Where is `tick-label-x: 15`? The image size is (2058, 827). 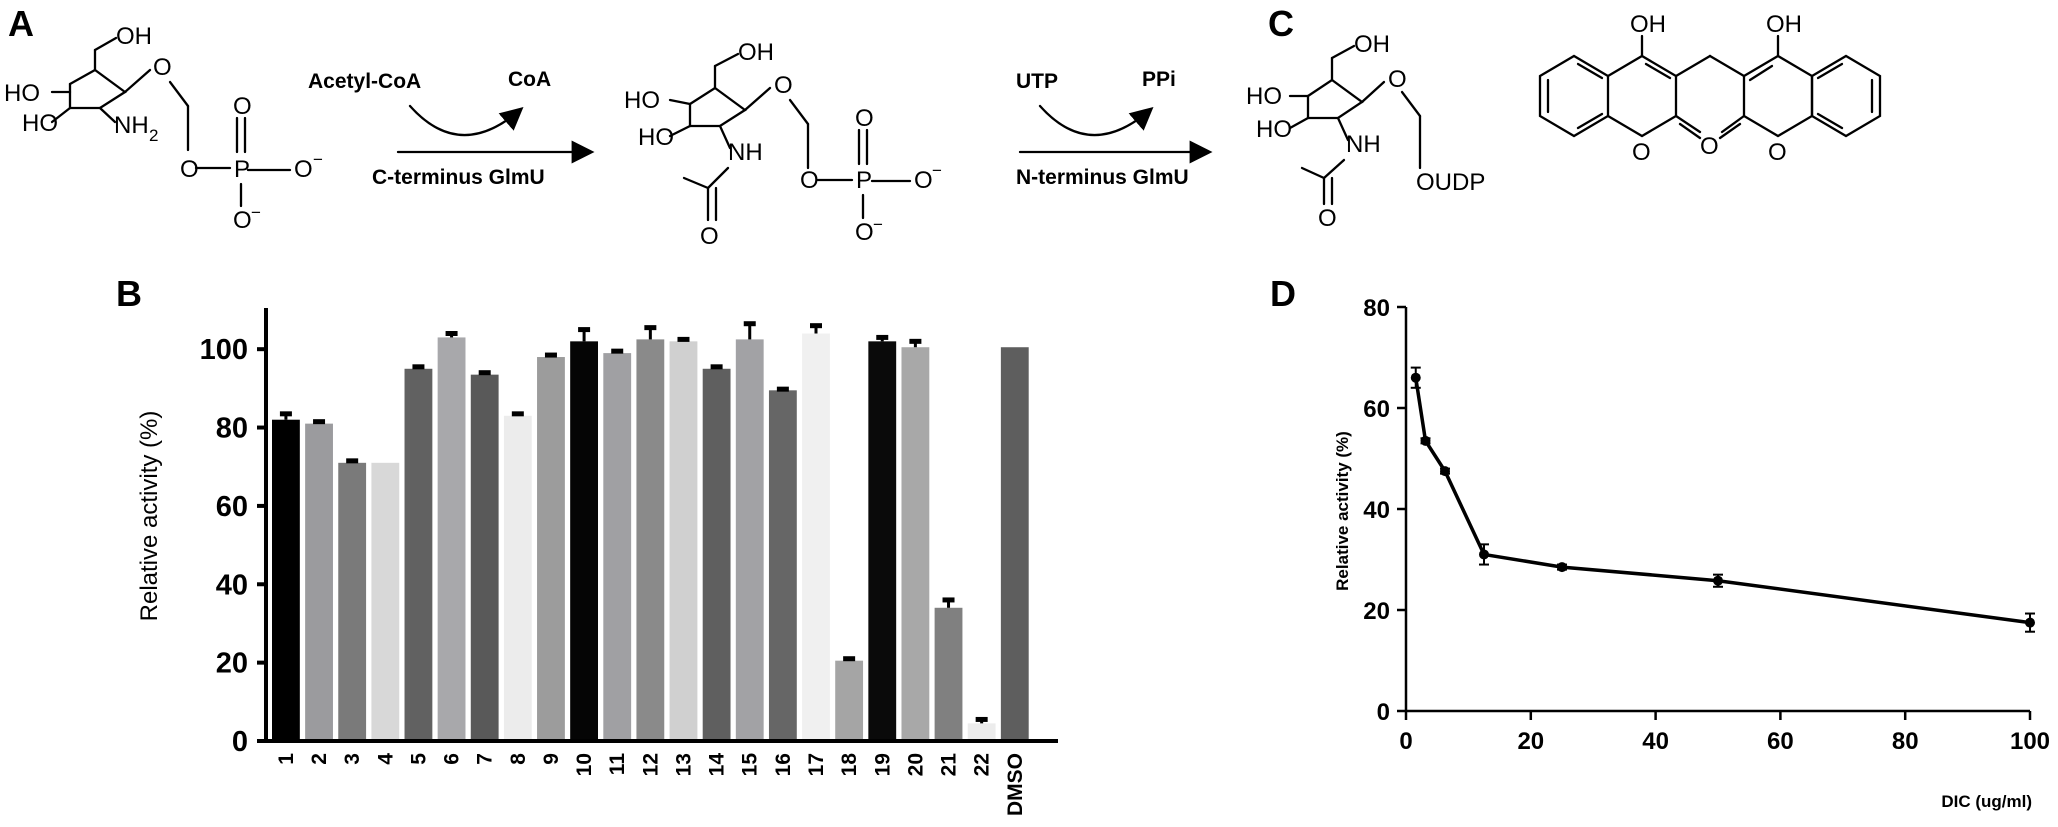 tick-label-x: 15 is located at coordinates (750, 765).